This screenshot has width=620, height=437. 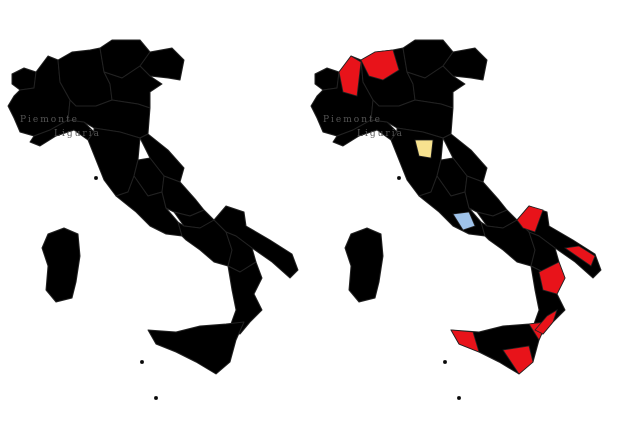 I want to click on red-areas-puglia, so click(x=556, y=236).